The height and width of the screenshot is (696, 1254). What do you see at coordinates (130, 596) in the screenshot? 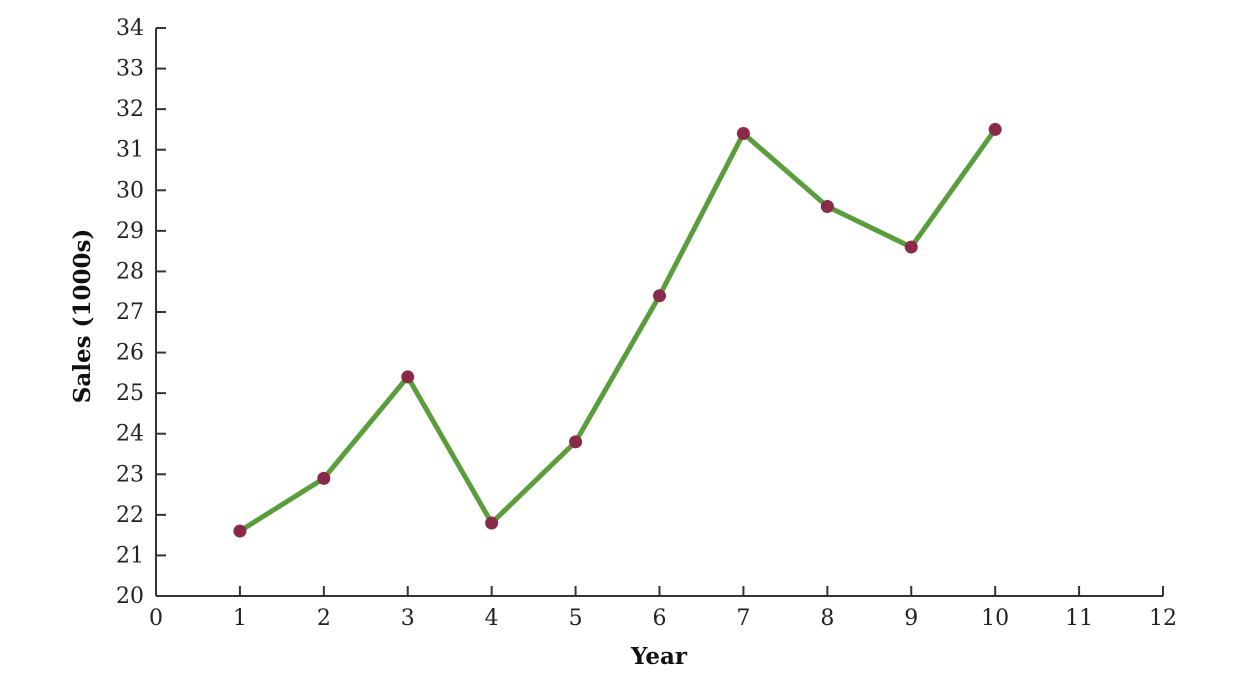
I see `y-tick-label: 20` at bounding box center [130, 596].